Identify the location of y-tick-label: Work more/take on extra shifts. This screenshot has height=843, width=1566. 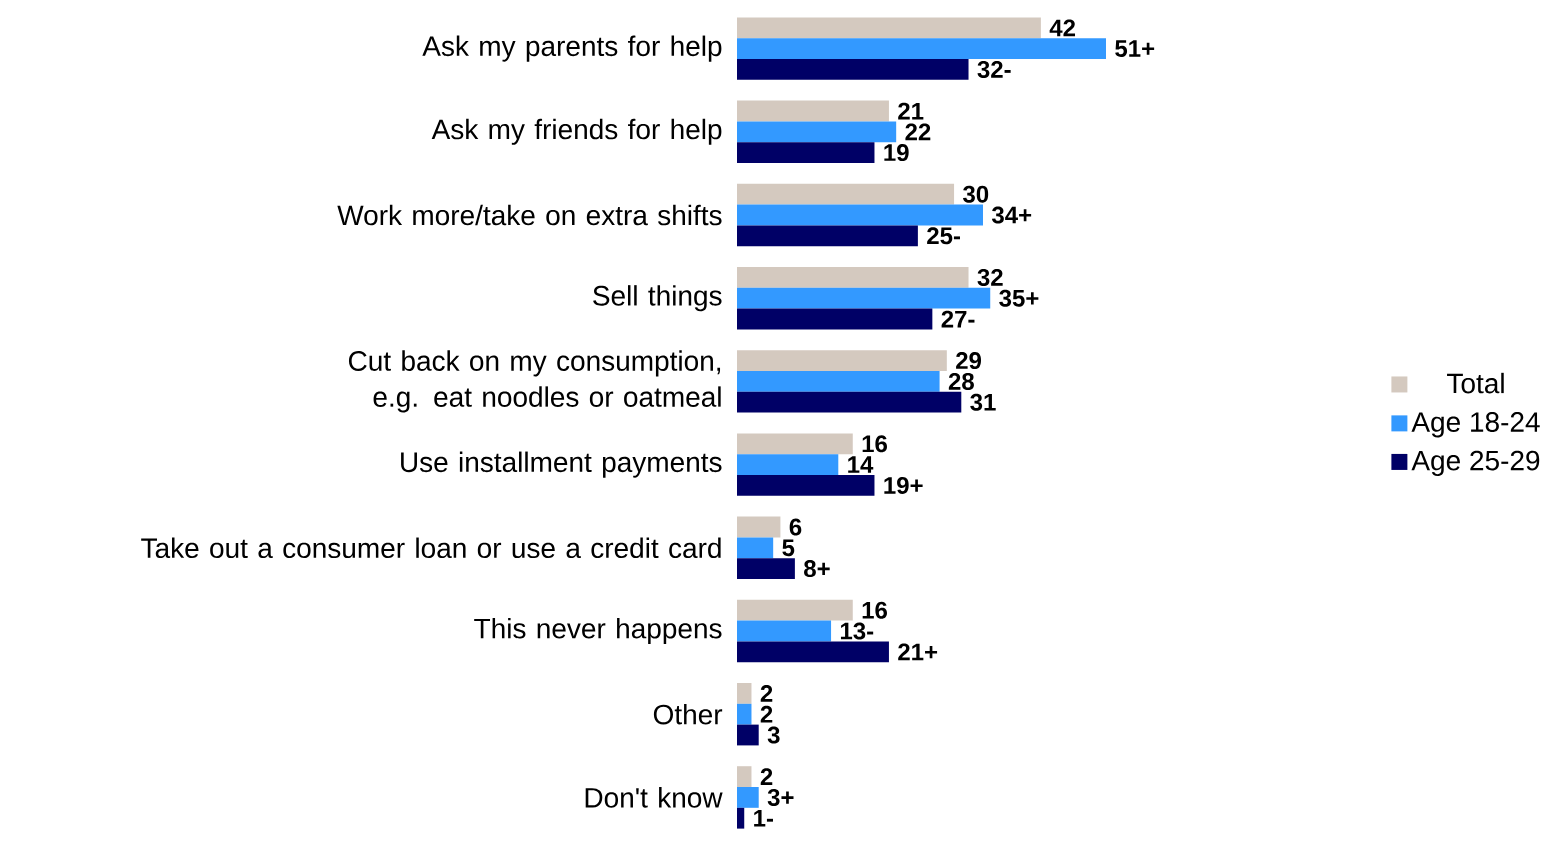
(529, 215).